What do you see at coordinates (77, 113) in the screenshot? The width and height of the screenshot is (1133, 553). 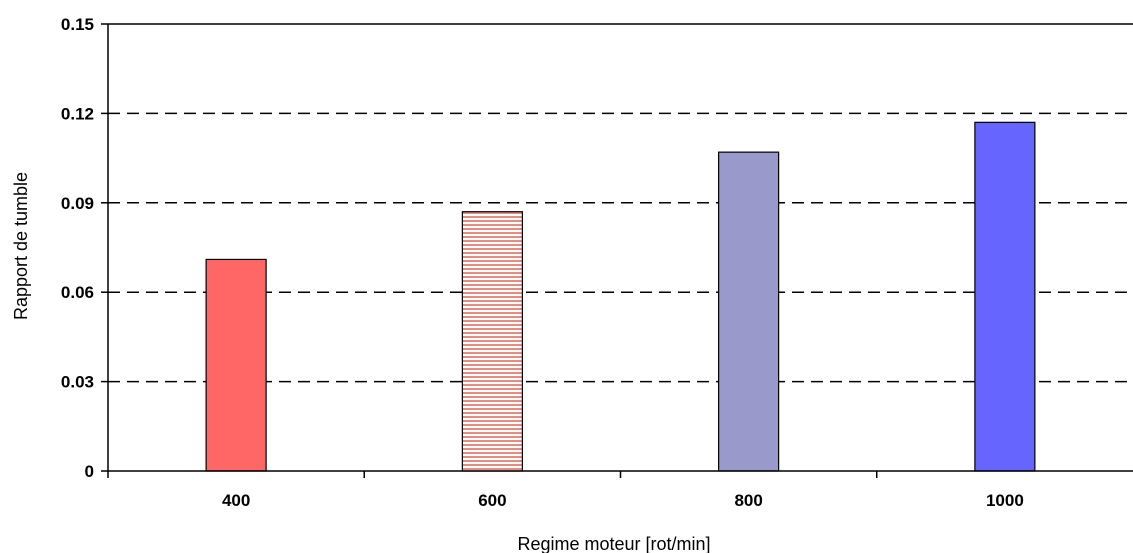 I see `y-tick-label: 0.12` at bounding box center [77, 113].